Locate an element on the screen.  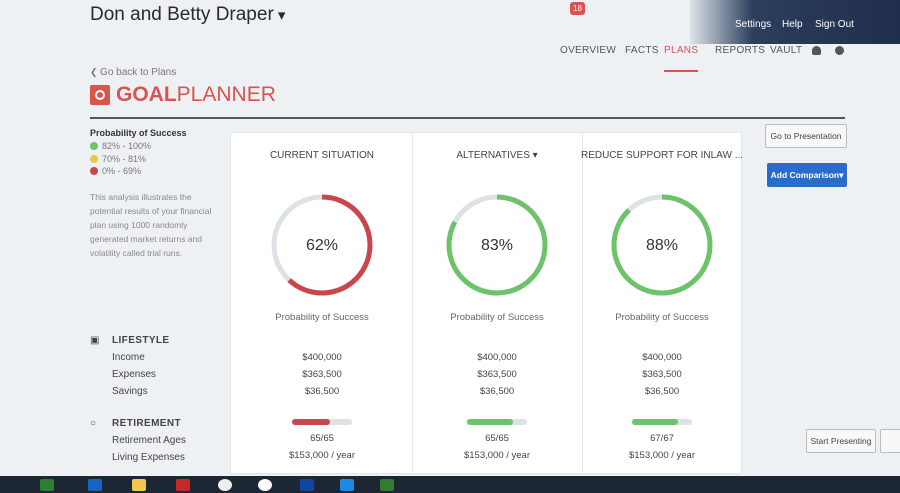
row-label: Retirement Ages is located at coordinates (149, 440).